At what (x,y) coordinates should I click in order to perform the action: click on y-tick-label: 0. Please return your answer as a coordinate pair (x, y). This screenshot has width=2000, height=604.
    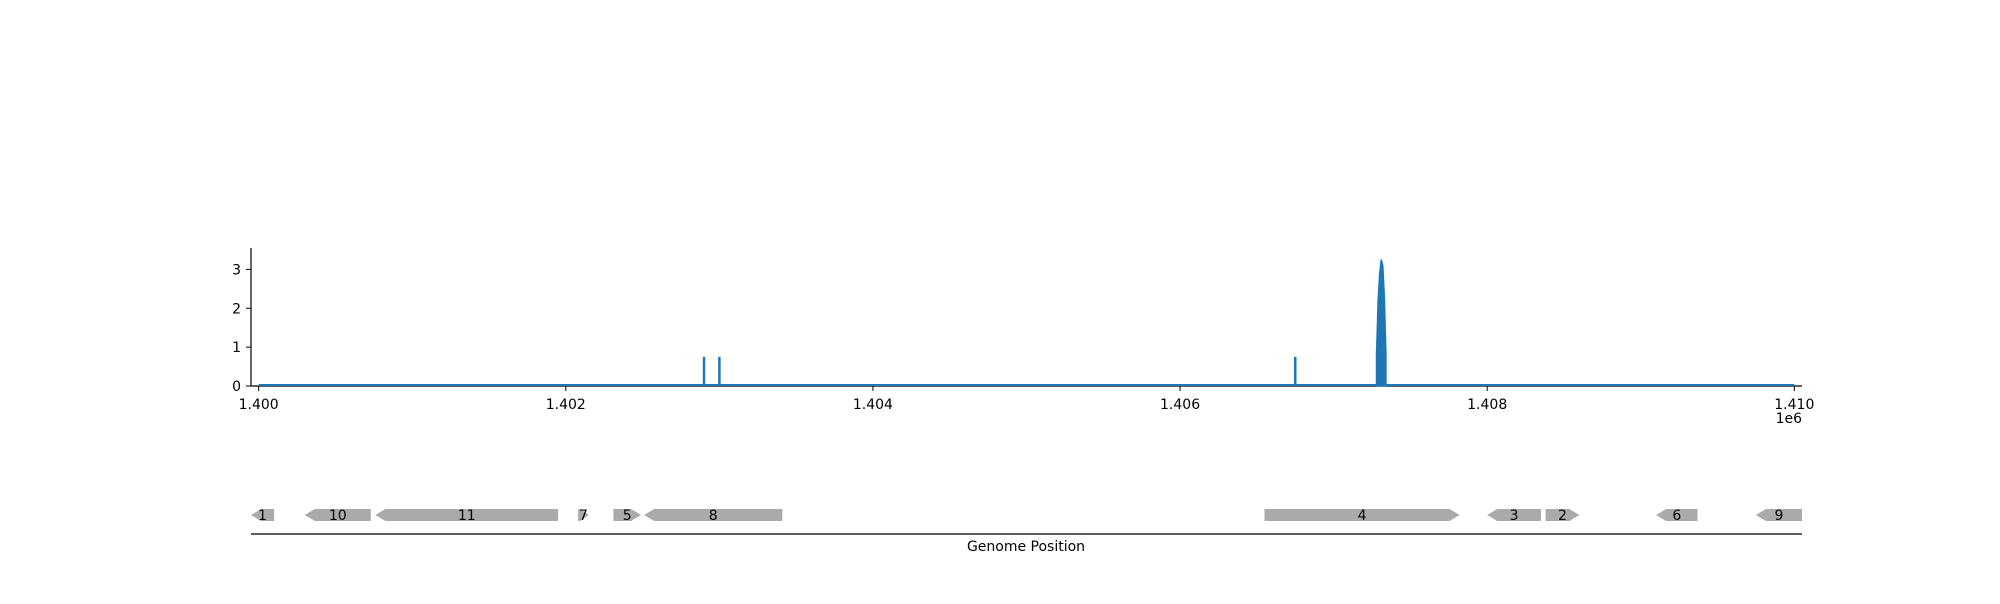
    Looking at the image, I should click on (236, 387).